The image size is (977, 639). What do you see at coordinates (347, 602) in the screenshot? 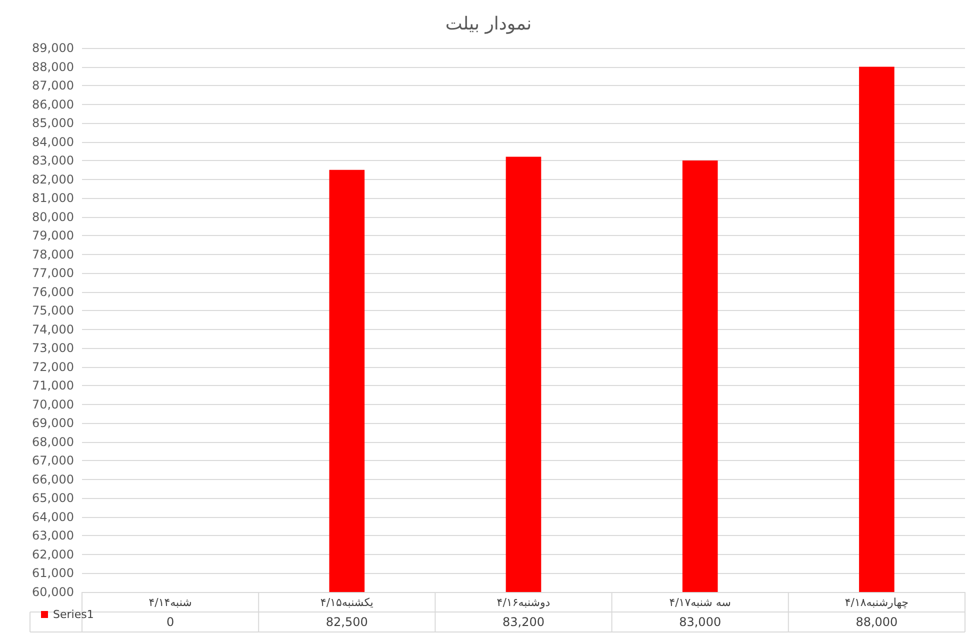
I see `x-tick-label: یکشنبه۴/۱۵` at bounding box center [347, 602].